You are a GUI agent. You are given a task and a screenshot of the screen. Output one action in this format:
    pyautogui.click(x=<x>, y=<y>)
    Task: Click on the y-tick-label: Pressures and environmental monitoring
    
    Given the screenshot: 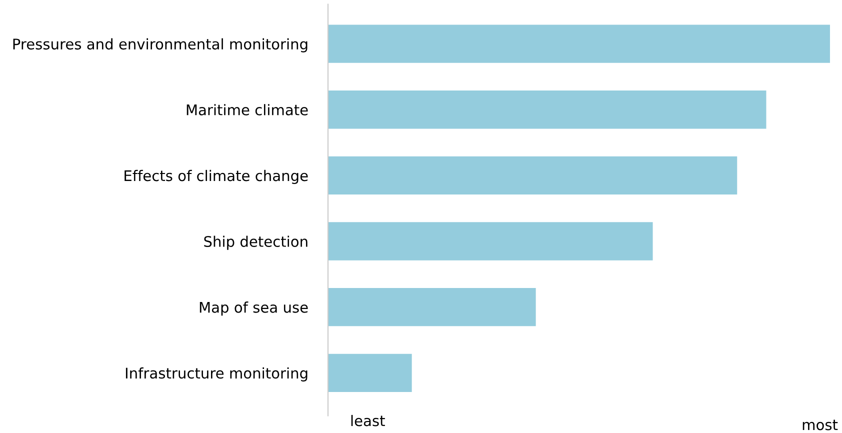 What is the action you would take?
    pyautogui.click(x=160, y=45)
    